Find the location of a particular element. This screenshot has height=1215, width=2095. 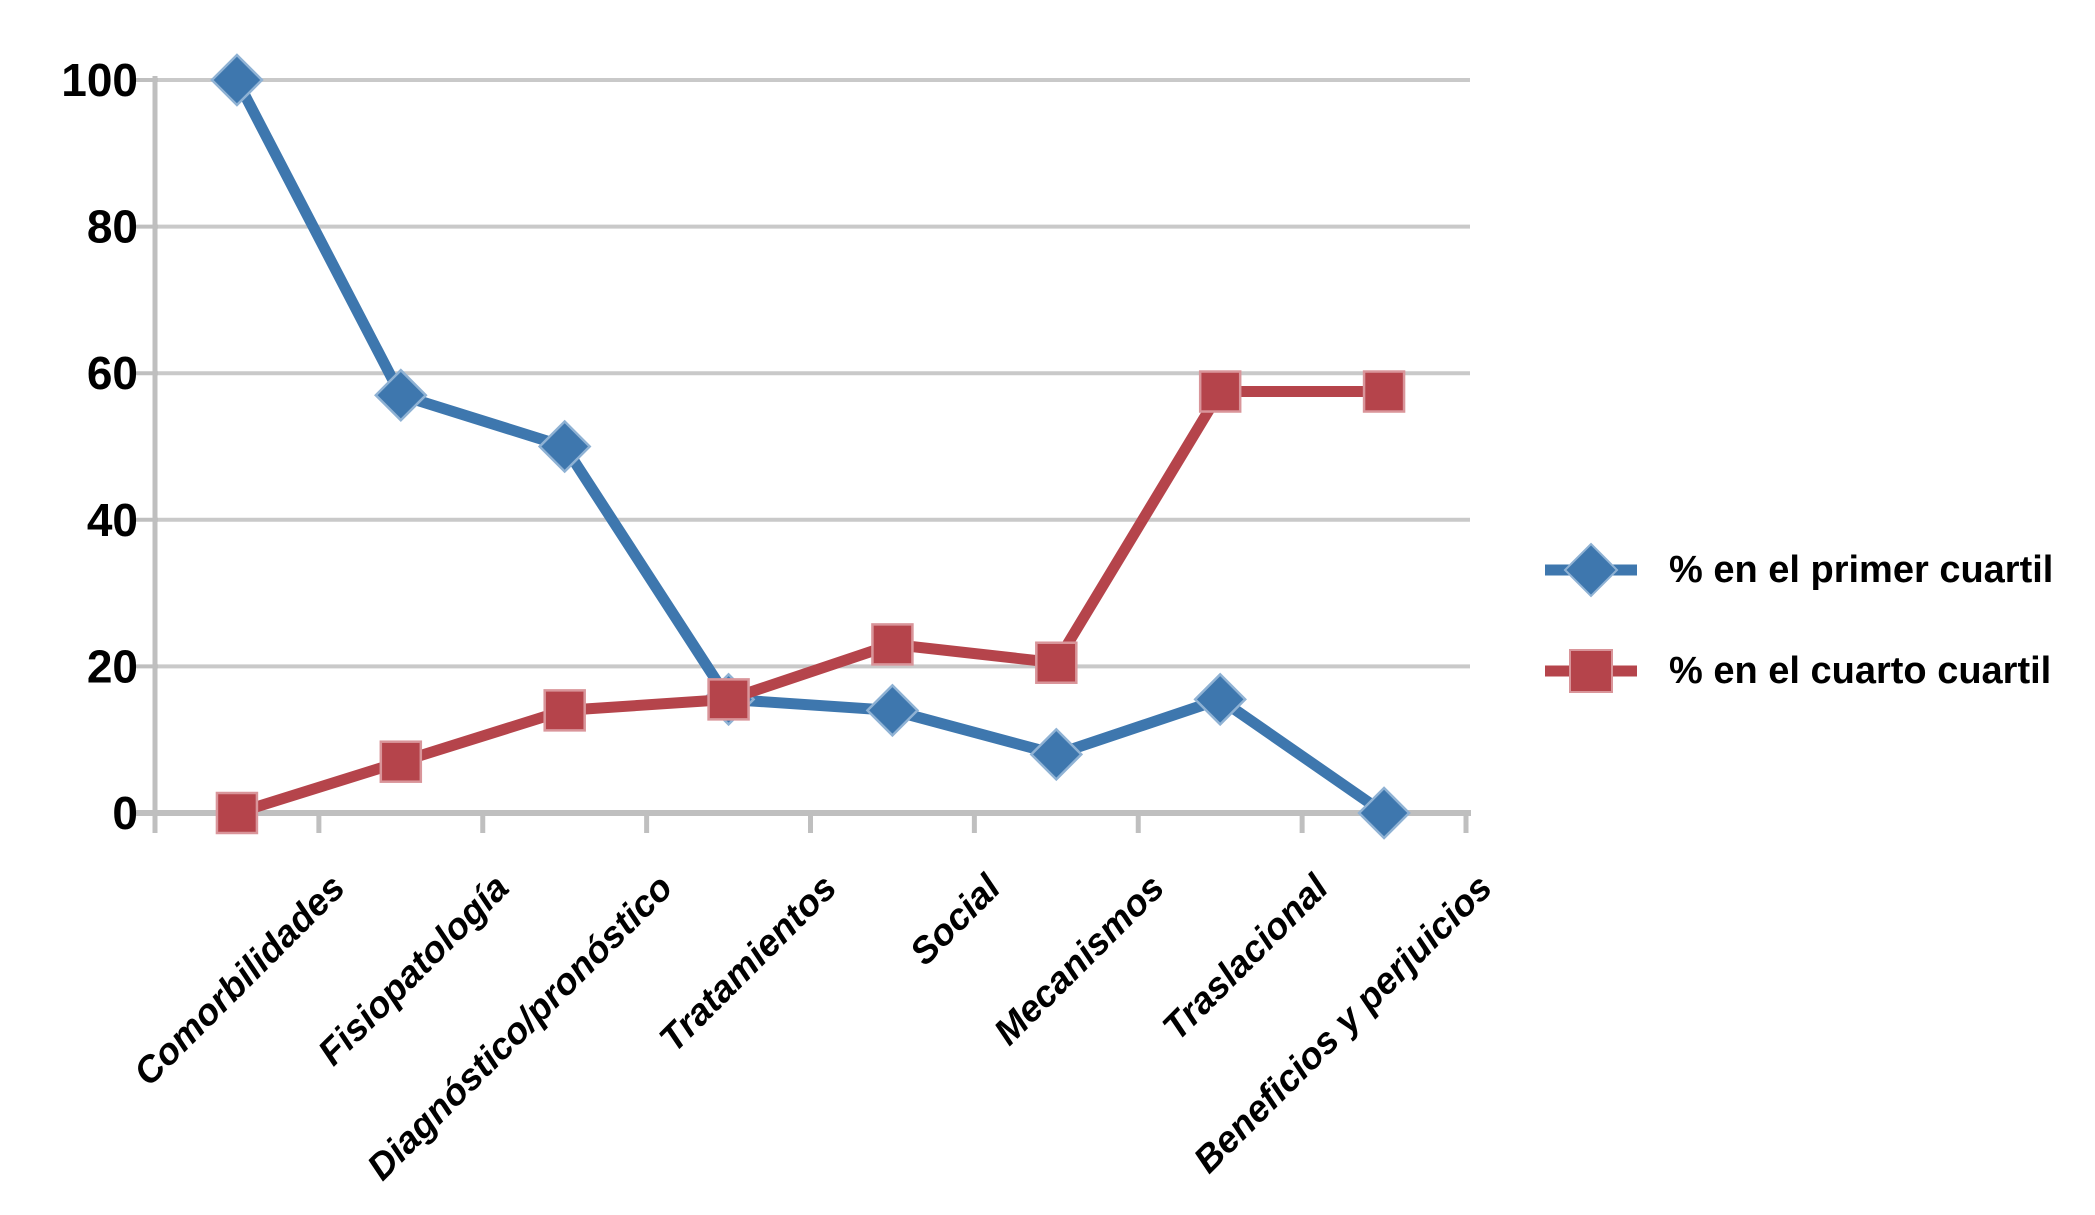

y-tick-label: 0 is located at coordinates (125, 813).